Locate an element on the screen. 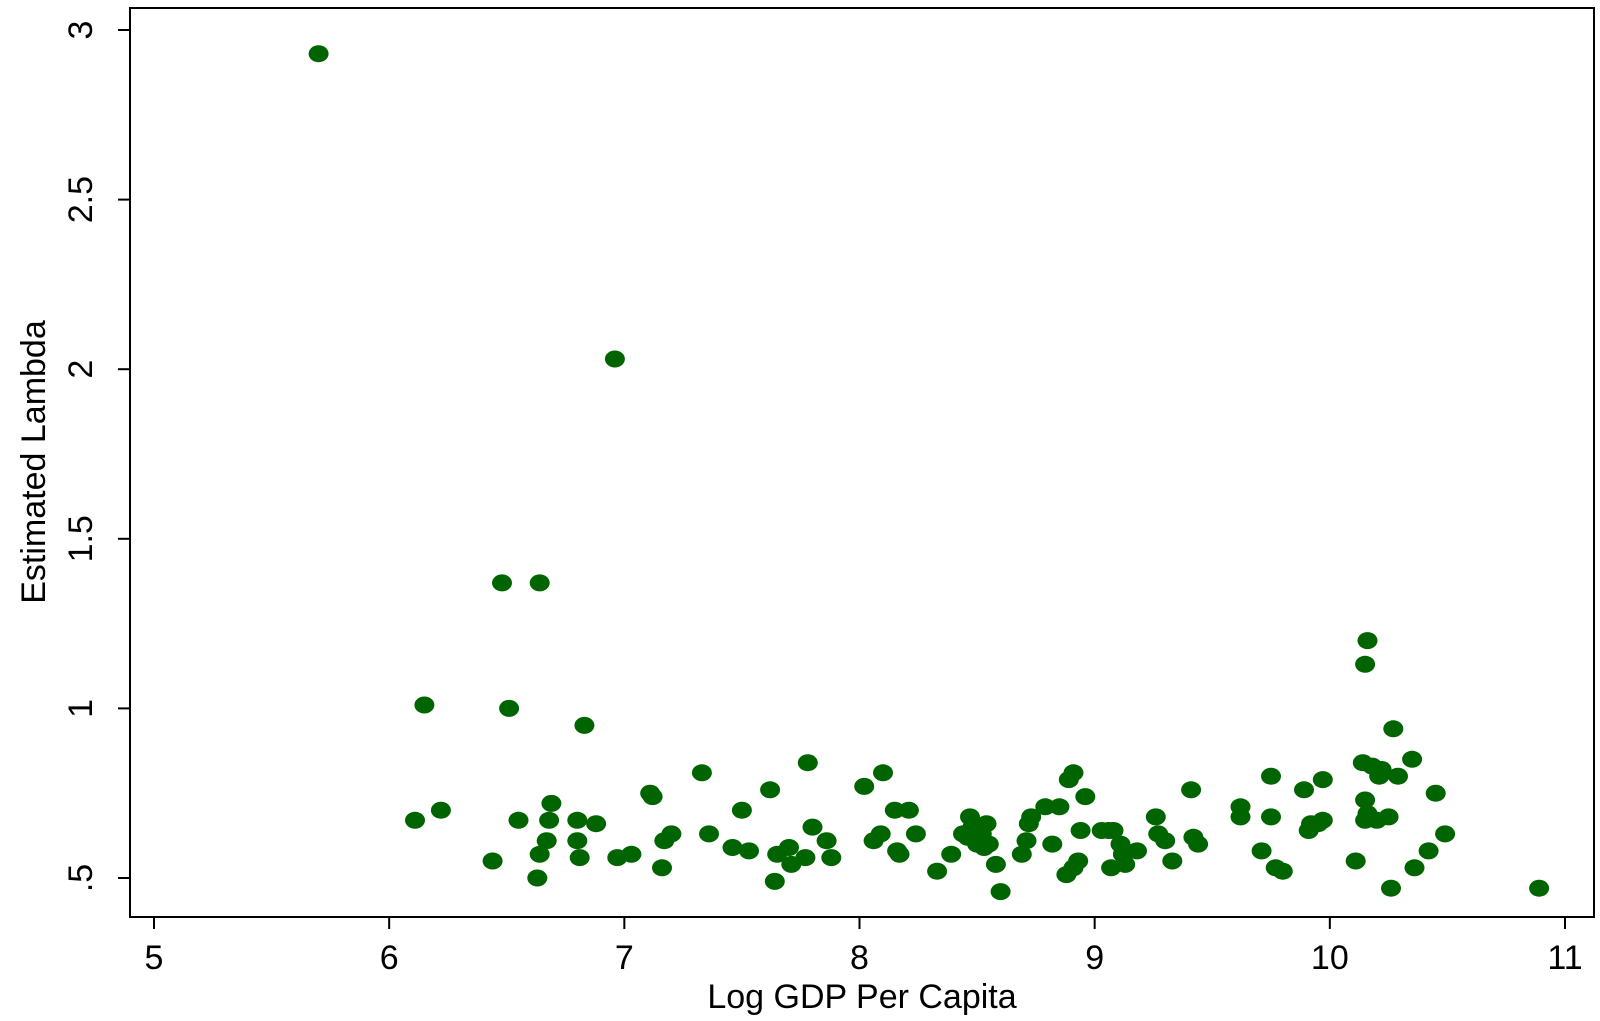  x-tick-label: 9 is located at coordinates (1094, 958).